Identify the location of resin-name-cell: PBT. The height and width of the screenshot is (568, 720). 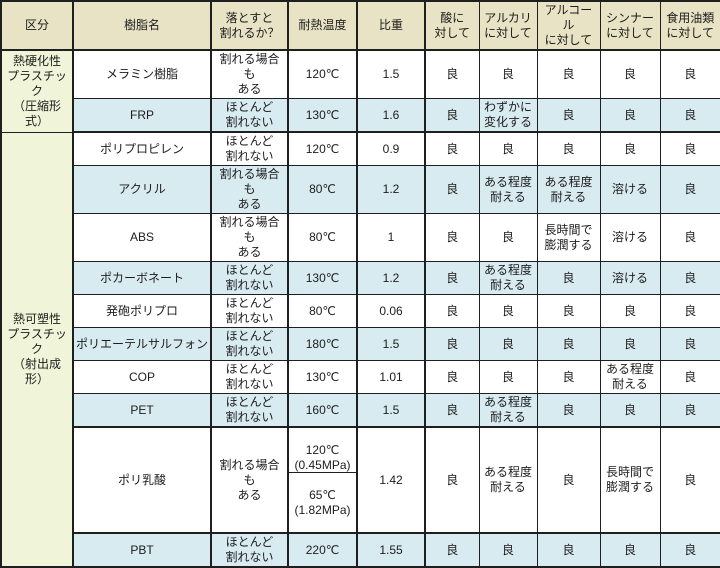
(142, 550).